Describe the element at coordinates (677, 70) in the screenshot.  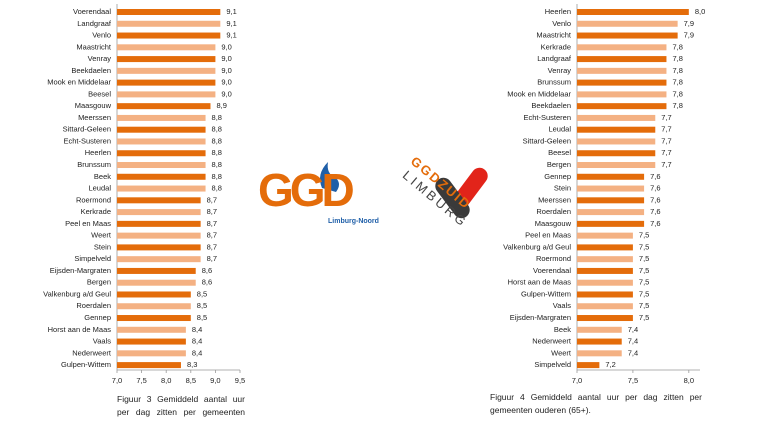
I see `value-label: 7,8` at that location.